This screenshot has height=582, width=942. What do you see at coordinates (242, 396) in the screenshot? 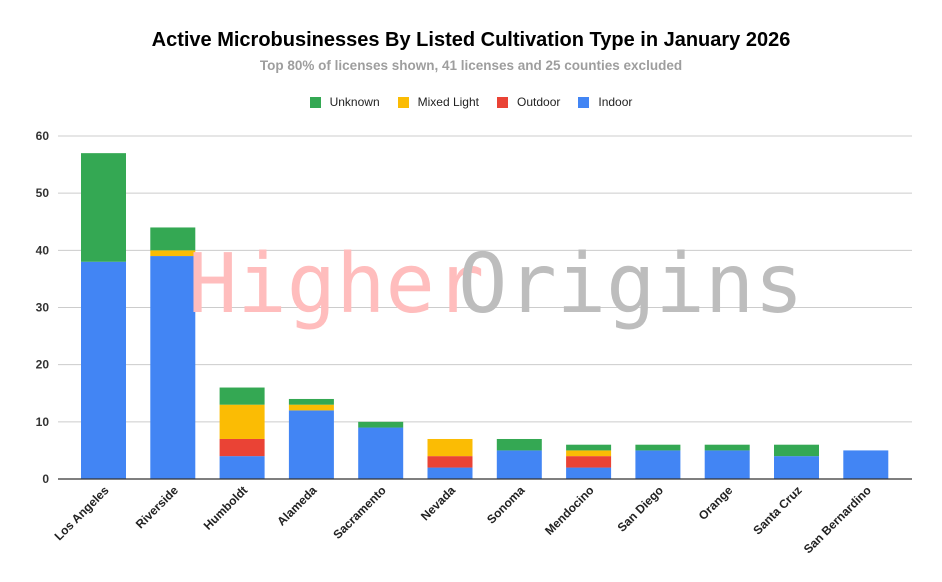
I see `bar-unknown-humboldt` at bounding box center [242, 396].